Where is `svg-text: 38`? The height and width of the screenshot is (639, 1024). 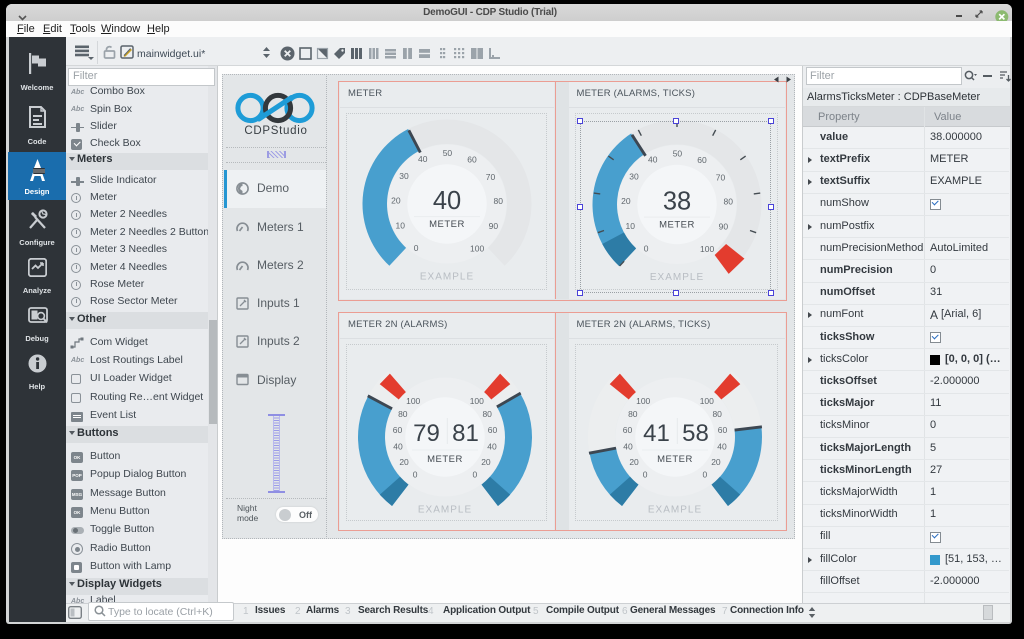
svg-text: 38 is located at coordinates (676, 202).